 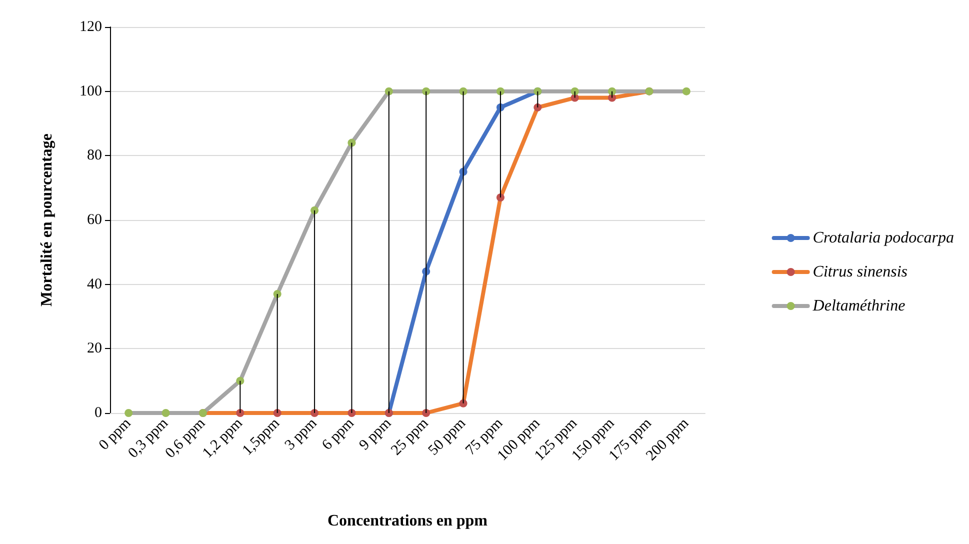 What do you see at coordinates (94, 348) in the screenshot?
I see `y-tick-label: 20` at bounding box center [94, 348].